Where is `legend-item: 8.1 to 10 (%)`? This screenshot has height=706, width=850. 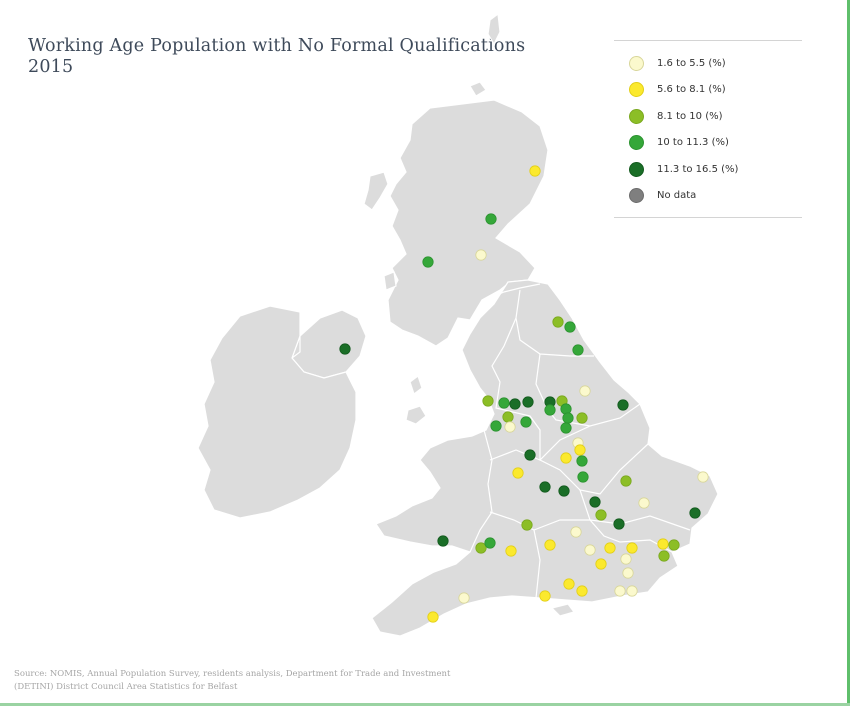 legend-item: 8.1 to 10 (%) is located at coordinates (708, 116).